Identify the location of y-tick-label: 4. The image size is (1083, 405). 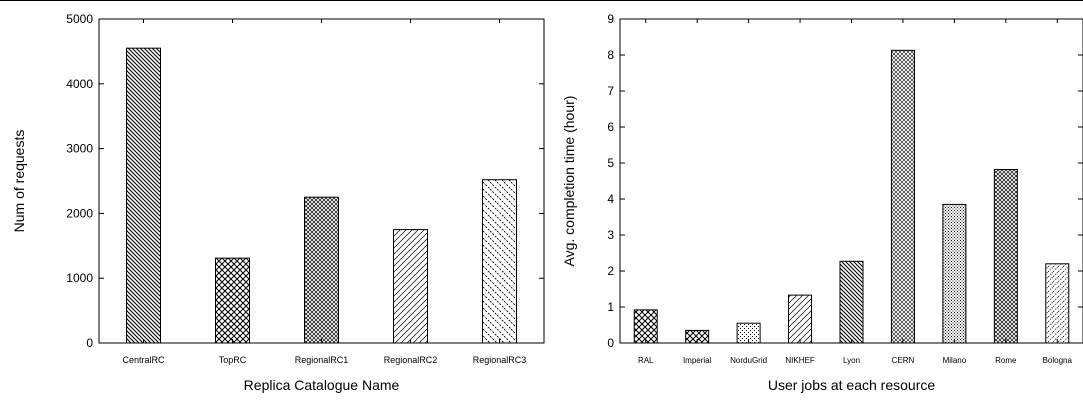
(610, 199).